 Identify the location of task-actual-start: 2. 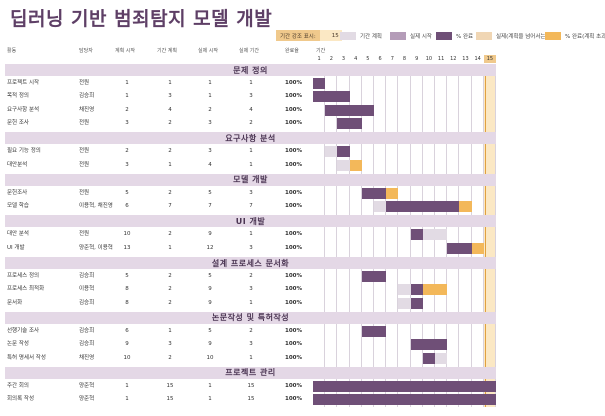
(210, 109).